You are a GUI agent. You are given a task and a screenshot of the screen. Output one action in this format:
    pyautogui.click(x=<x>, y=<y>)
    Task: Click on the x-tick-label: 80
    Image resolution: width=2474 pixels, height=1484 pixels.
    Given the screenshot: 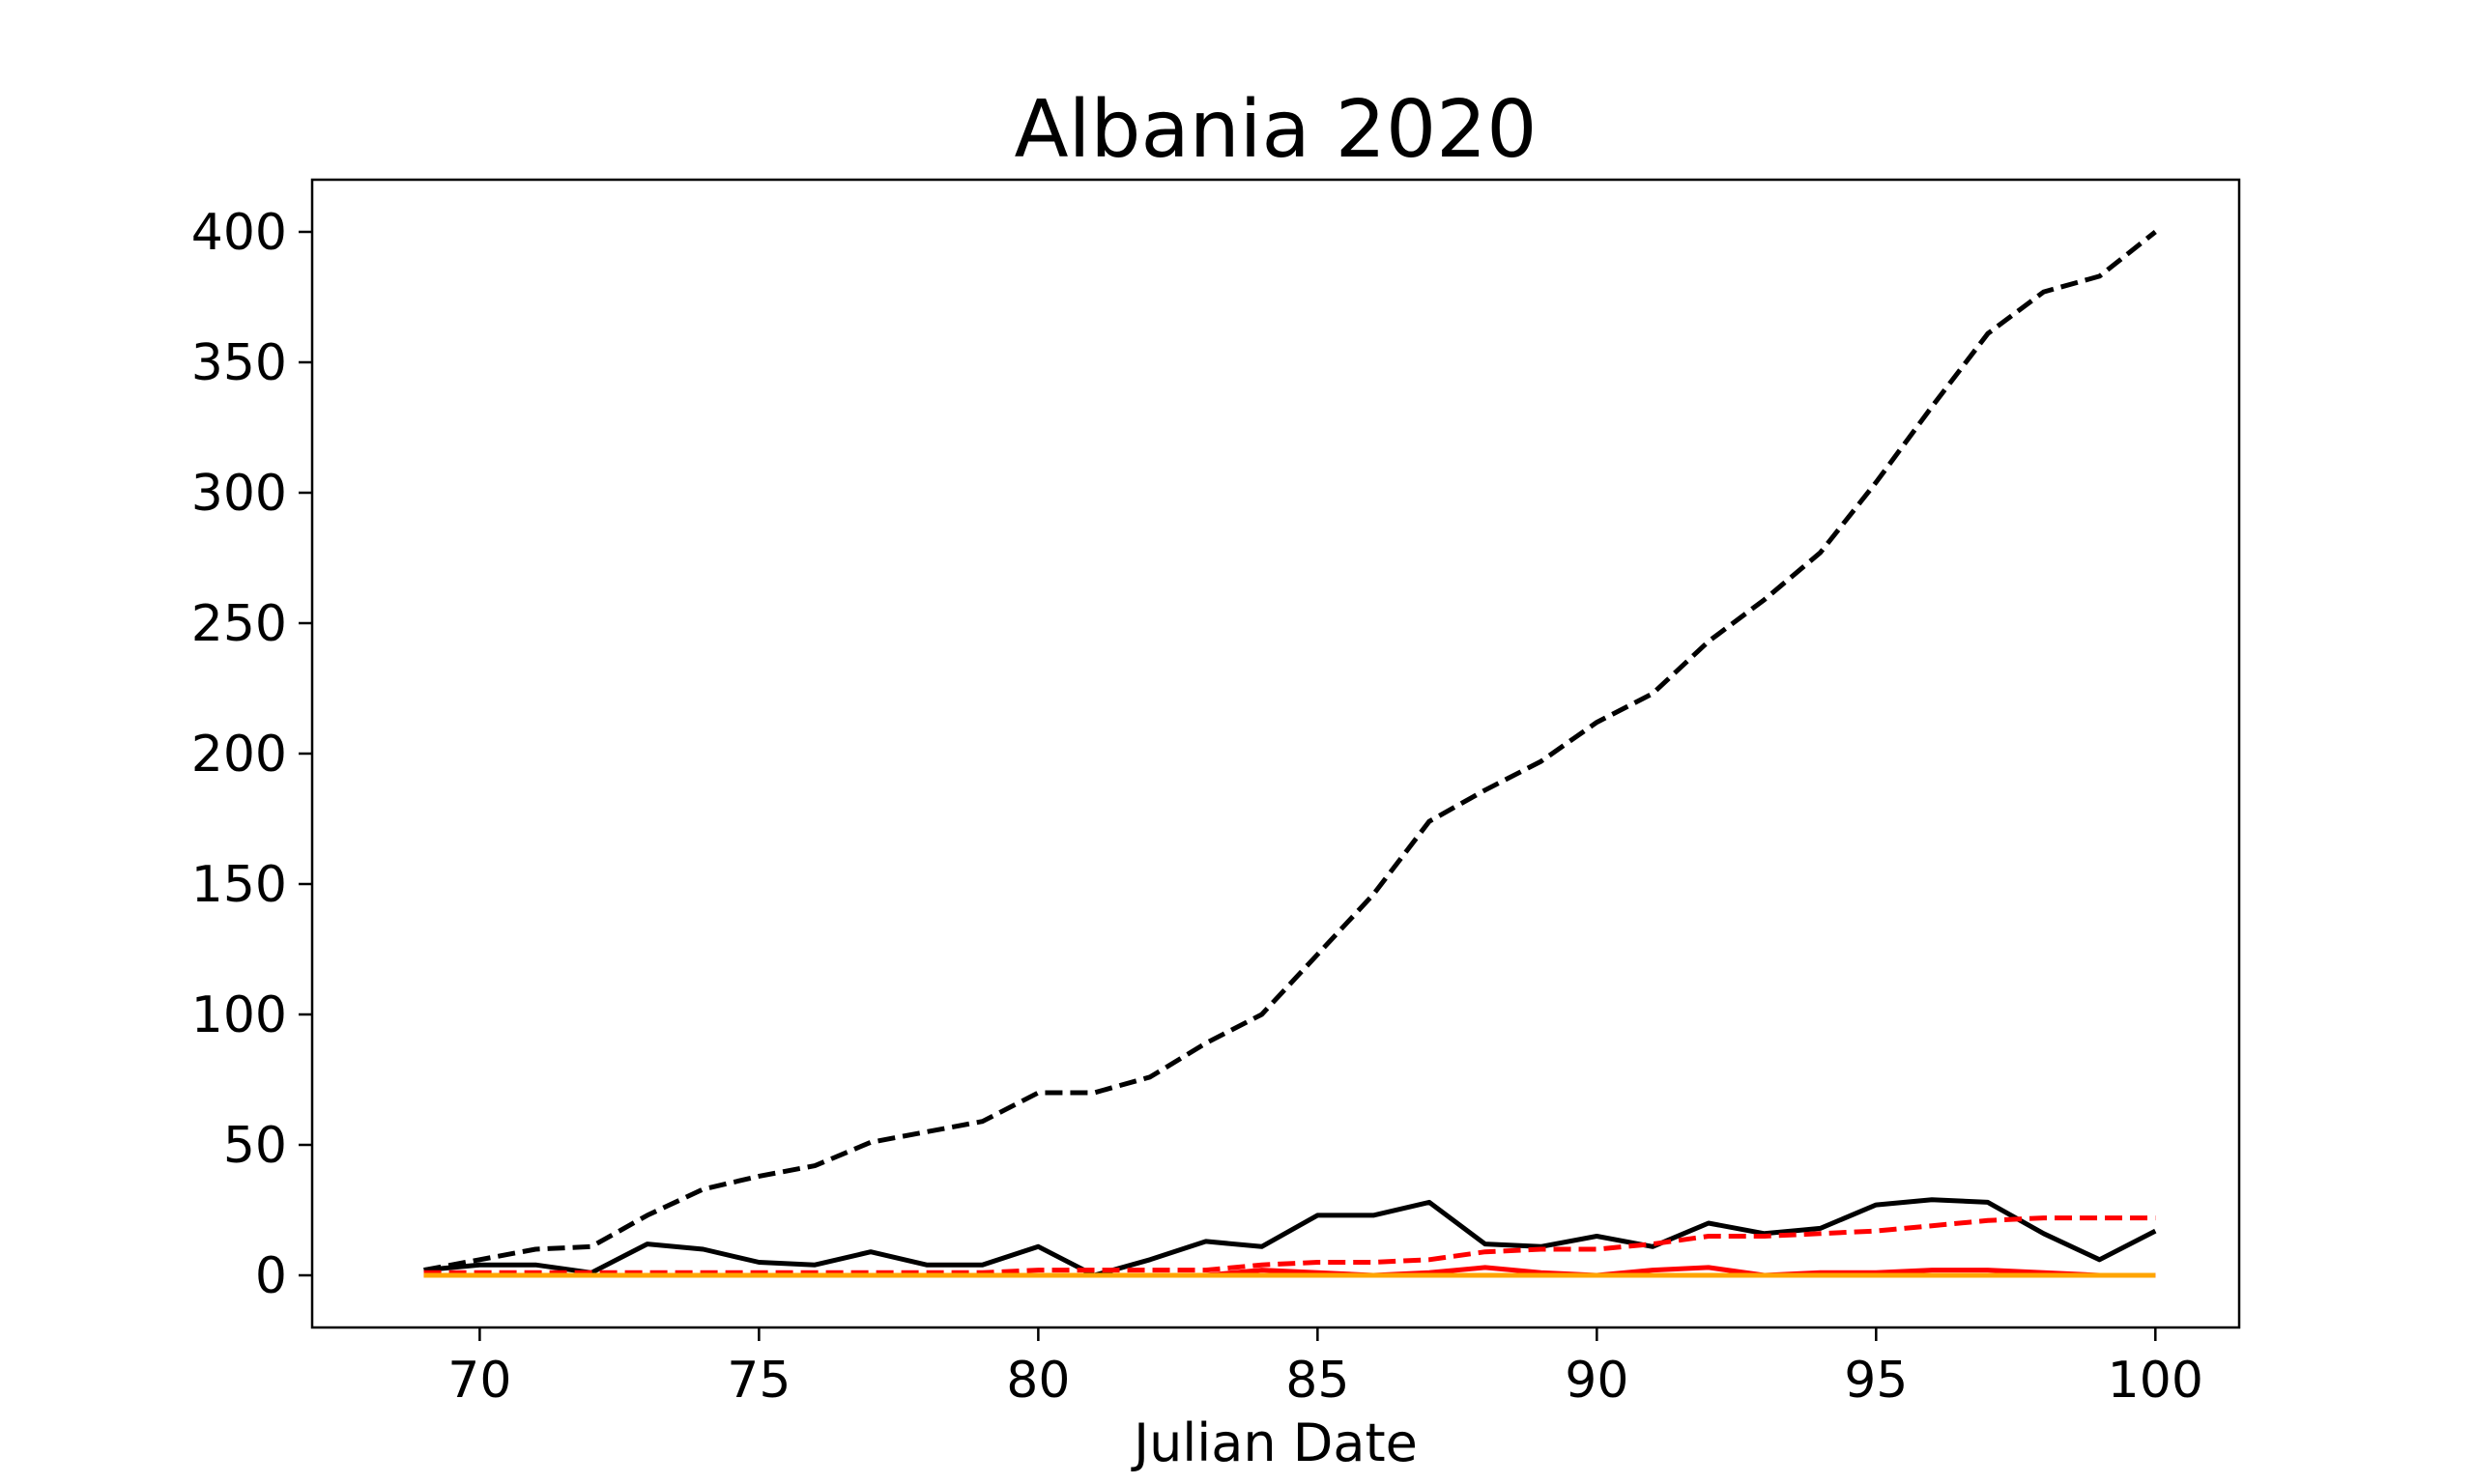 What is the action you would take?
    pyautogui.click(x=1038, y=1381)
    